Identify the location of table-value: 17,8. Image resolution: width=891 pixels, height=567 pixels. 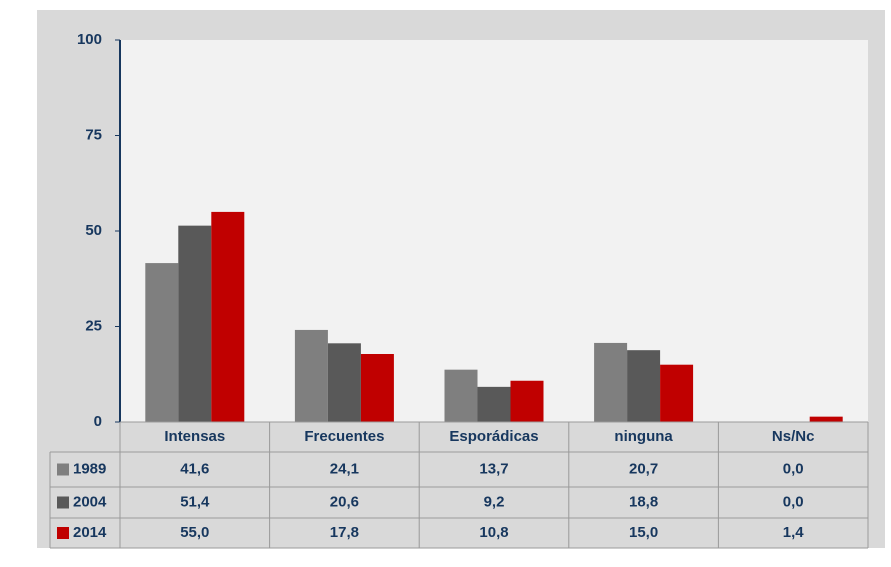
(344, 532).